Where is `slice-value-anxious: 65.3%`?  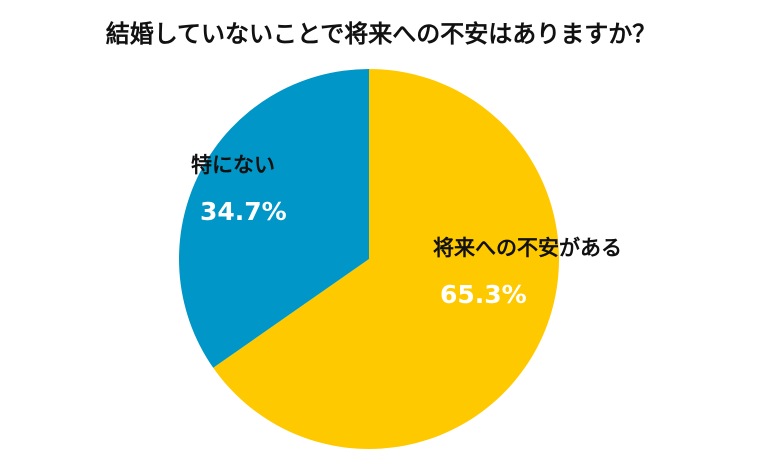
slice-value-anxious: 65.3% is located at coordinates (483, 294).